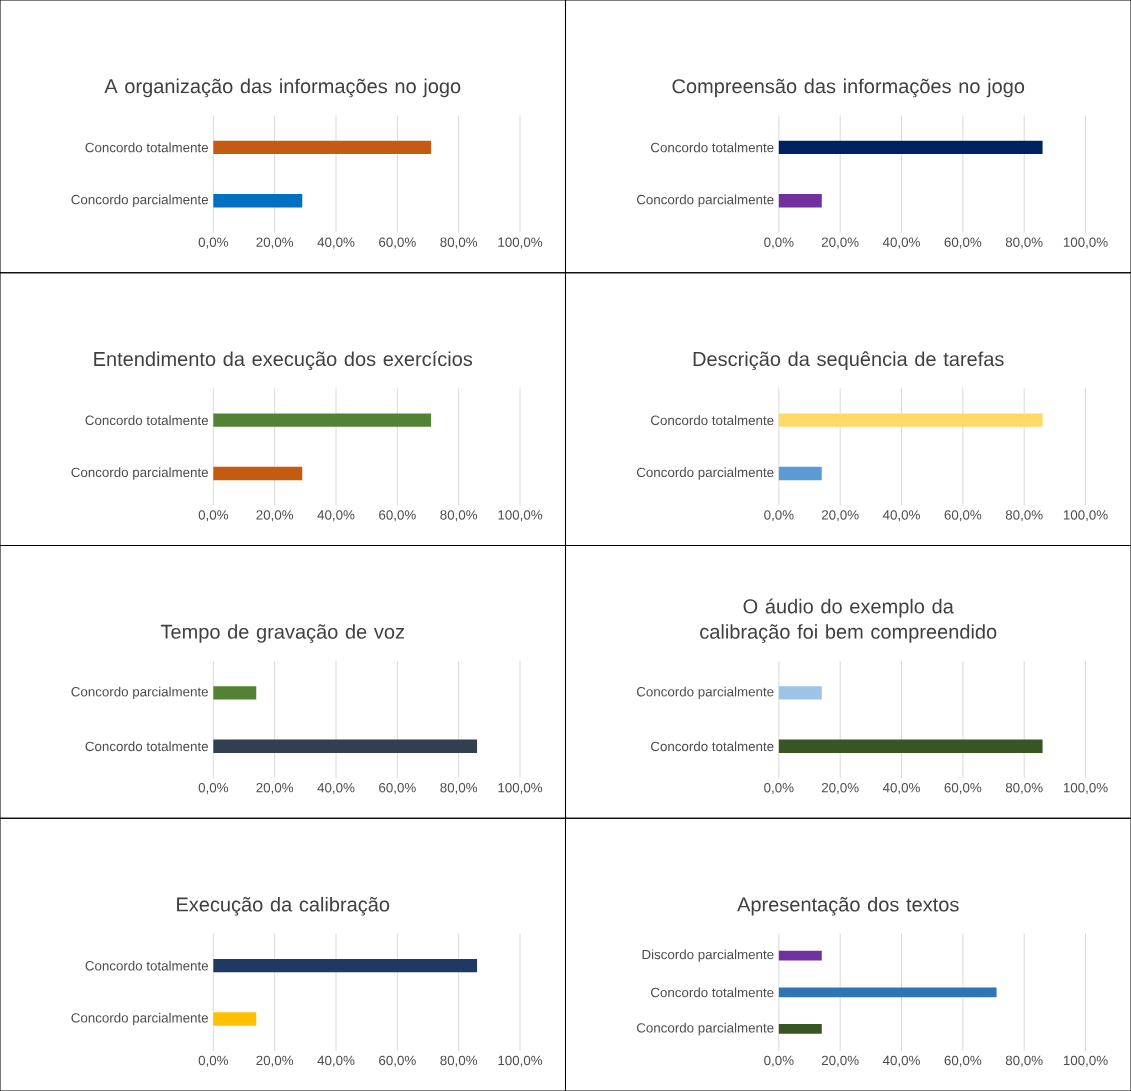 The image size is (1131, 1091). What do you see at coordinates (708, 955) in the screenshot?
I see `y-tick-label: Discordo parcialmente` at bounding box center [708, 955].